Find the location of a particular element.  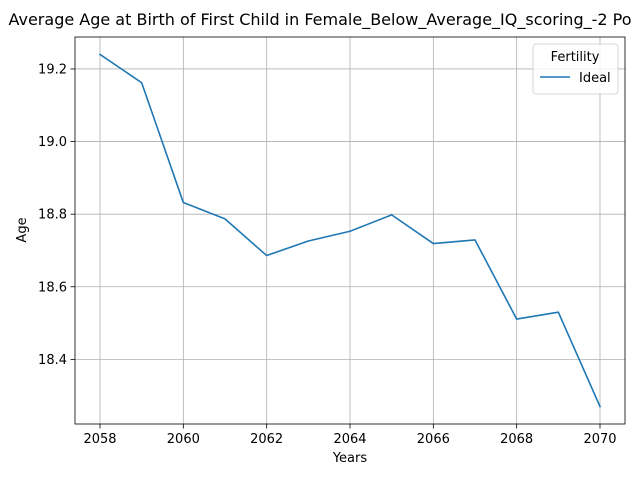

legend: Fertility Ideal is located at coordinates (575, 69).